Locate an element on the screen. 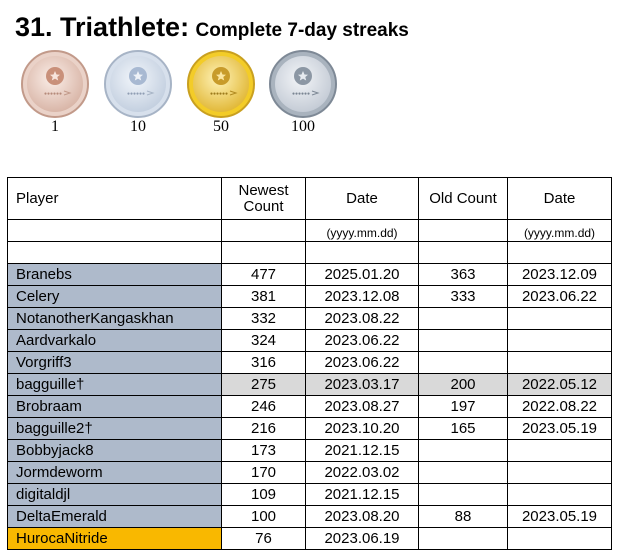  table-row: Jormdeworm 170 2022.03.02 is located at coordinates (309, 472).